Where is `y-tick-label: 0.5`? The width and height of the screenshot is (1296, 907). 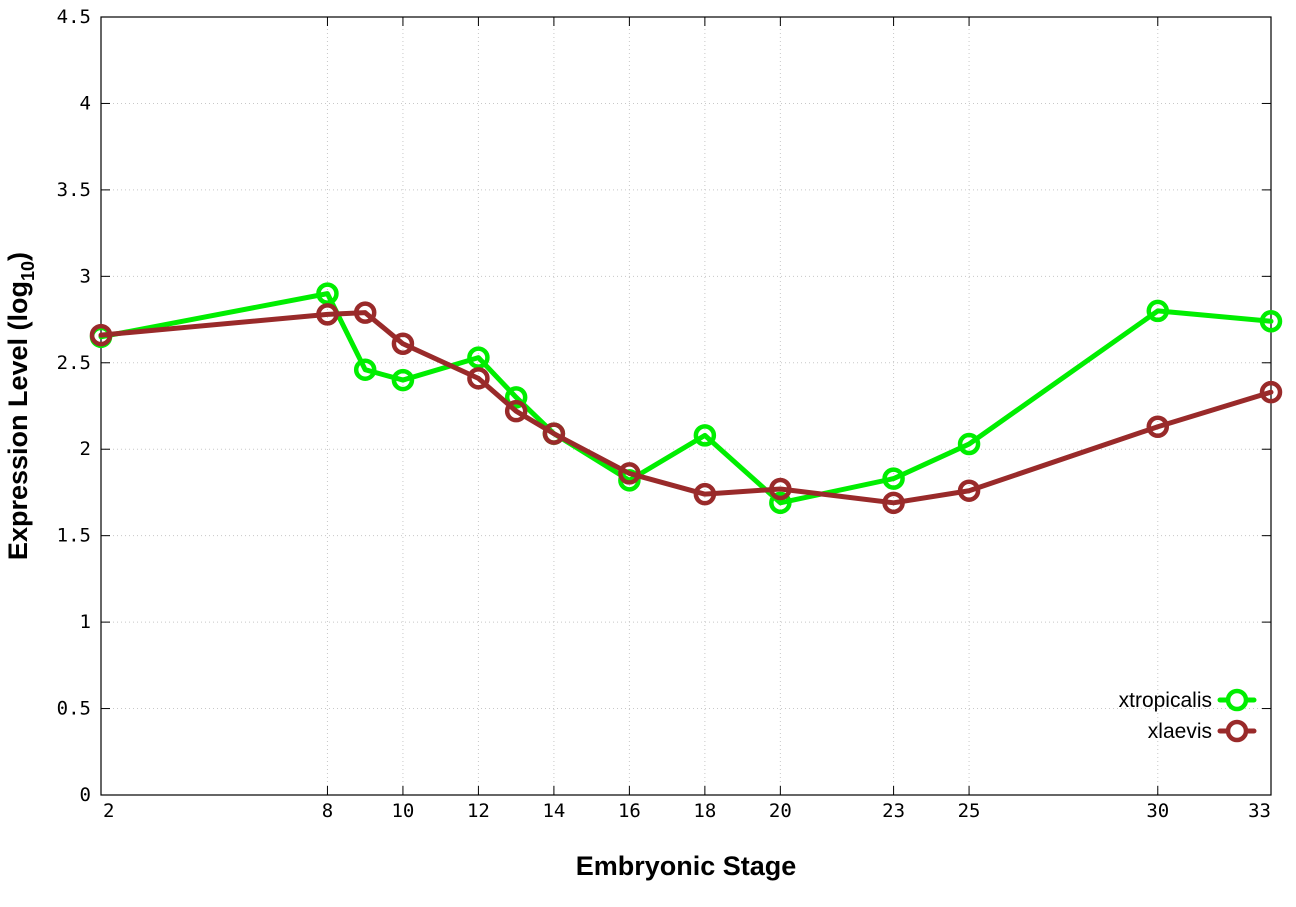 y-tick-label: 0.5 is located at coordinates (74, 709).